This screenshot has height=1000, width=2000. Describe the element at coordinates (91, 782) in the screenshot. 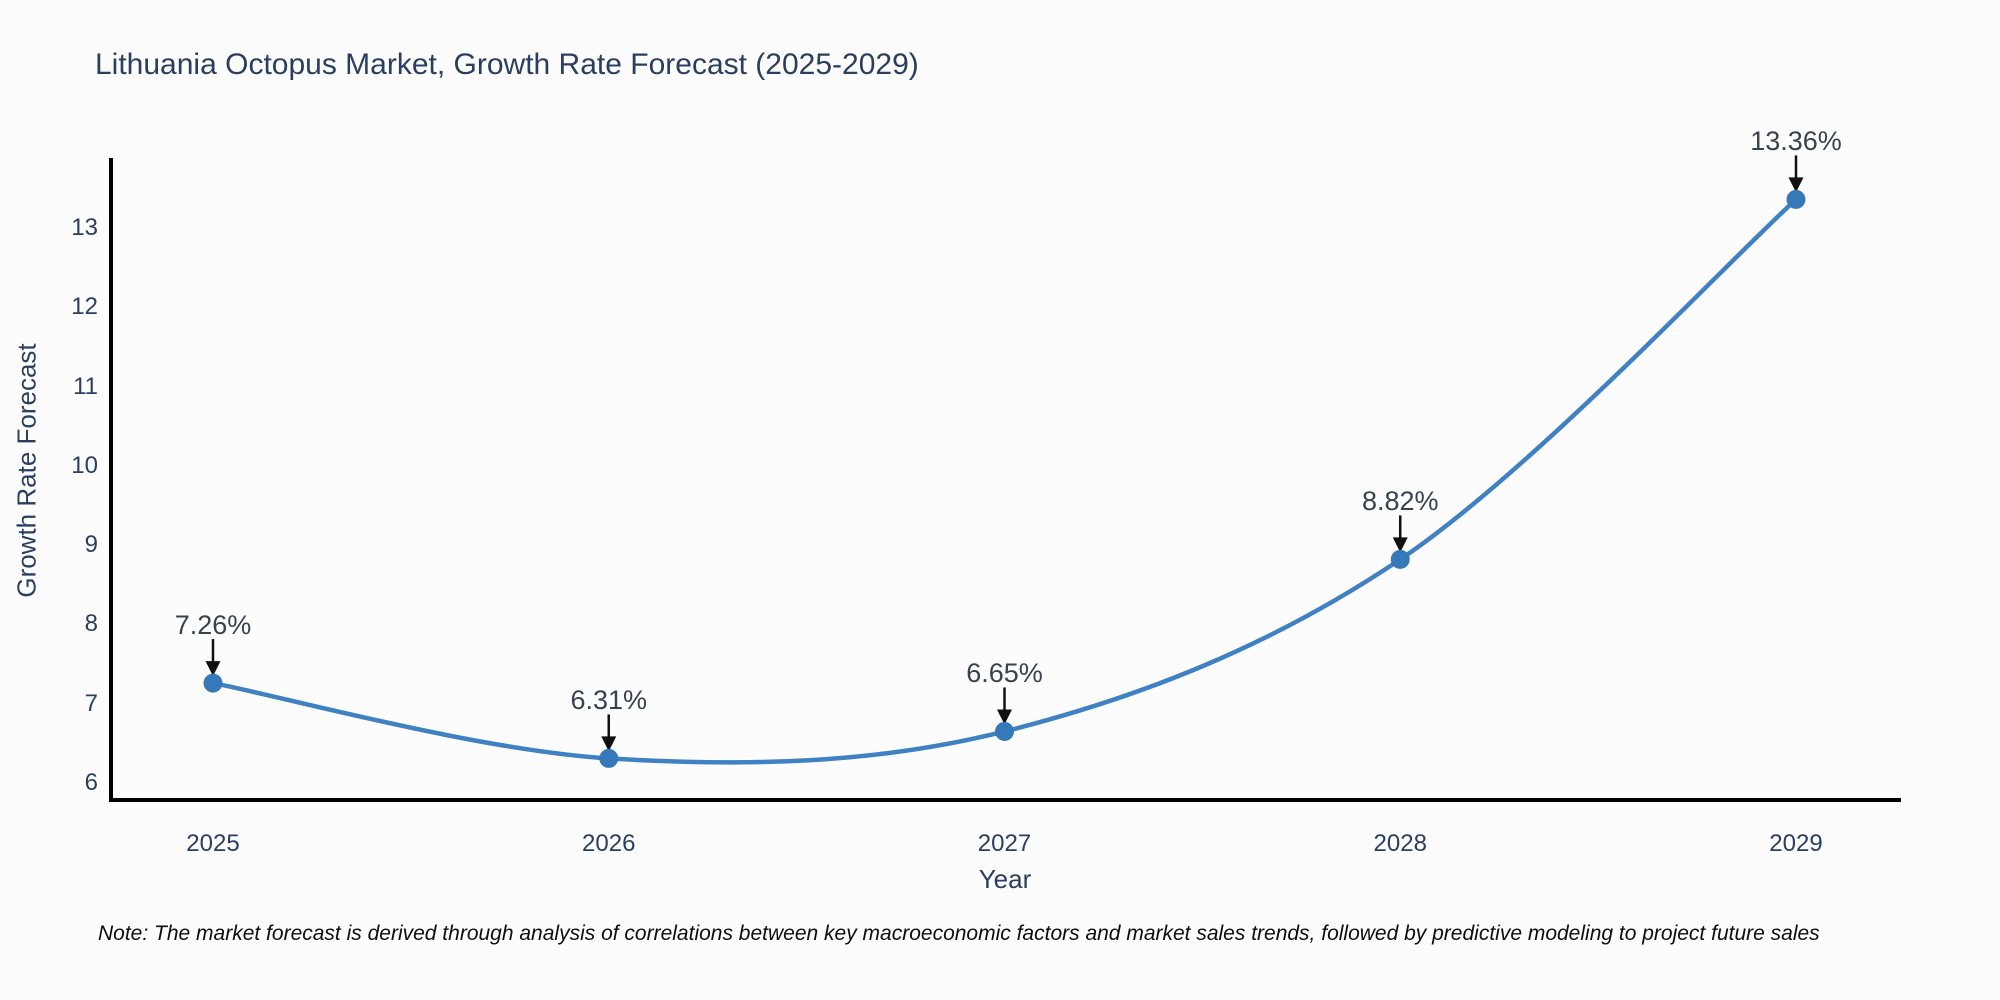

I see `y-tick-label: 6` at that location.